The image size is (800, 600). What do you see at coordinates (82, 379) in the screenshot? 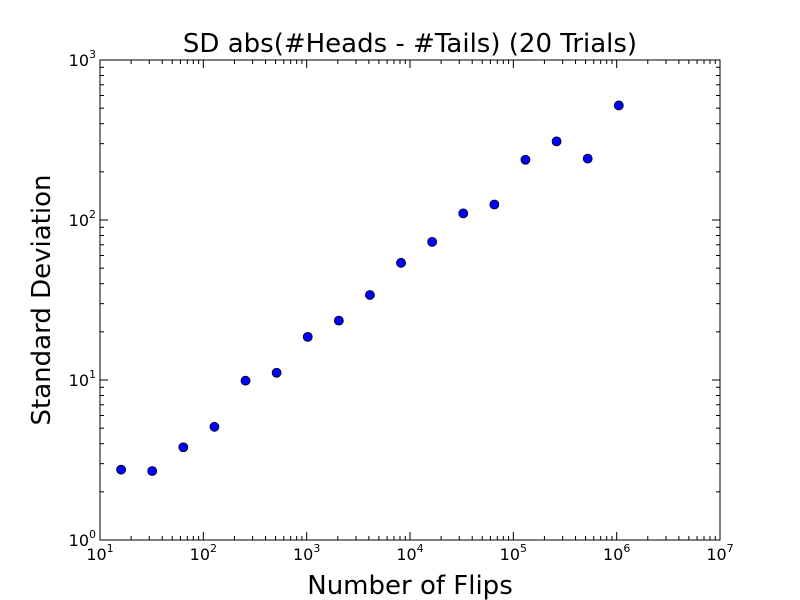
I see `y-tick-label: 10¹` at bounding box center [82, 379].